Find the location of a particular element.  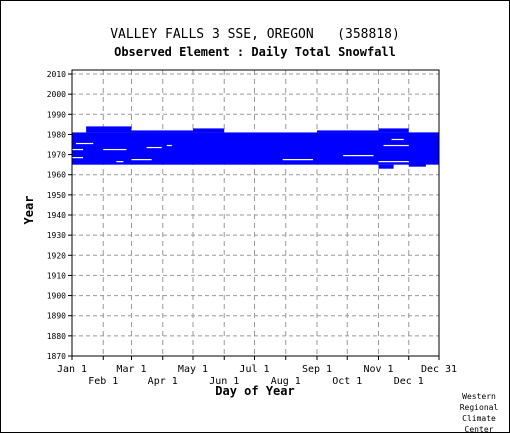

y-tick-label: 1870 is located at coordinates (56, 356).